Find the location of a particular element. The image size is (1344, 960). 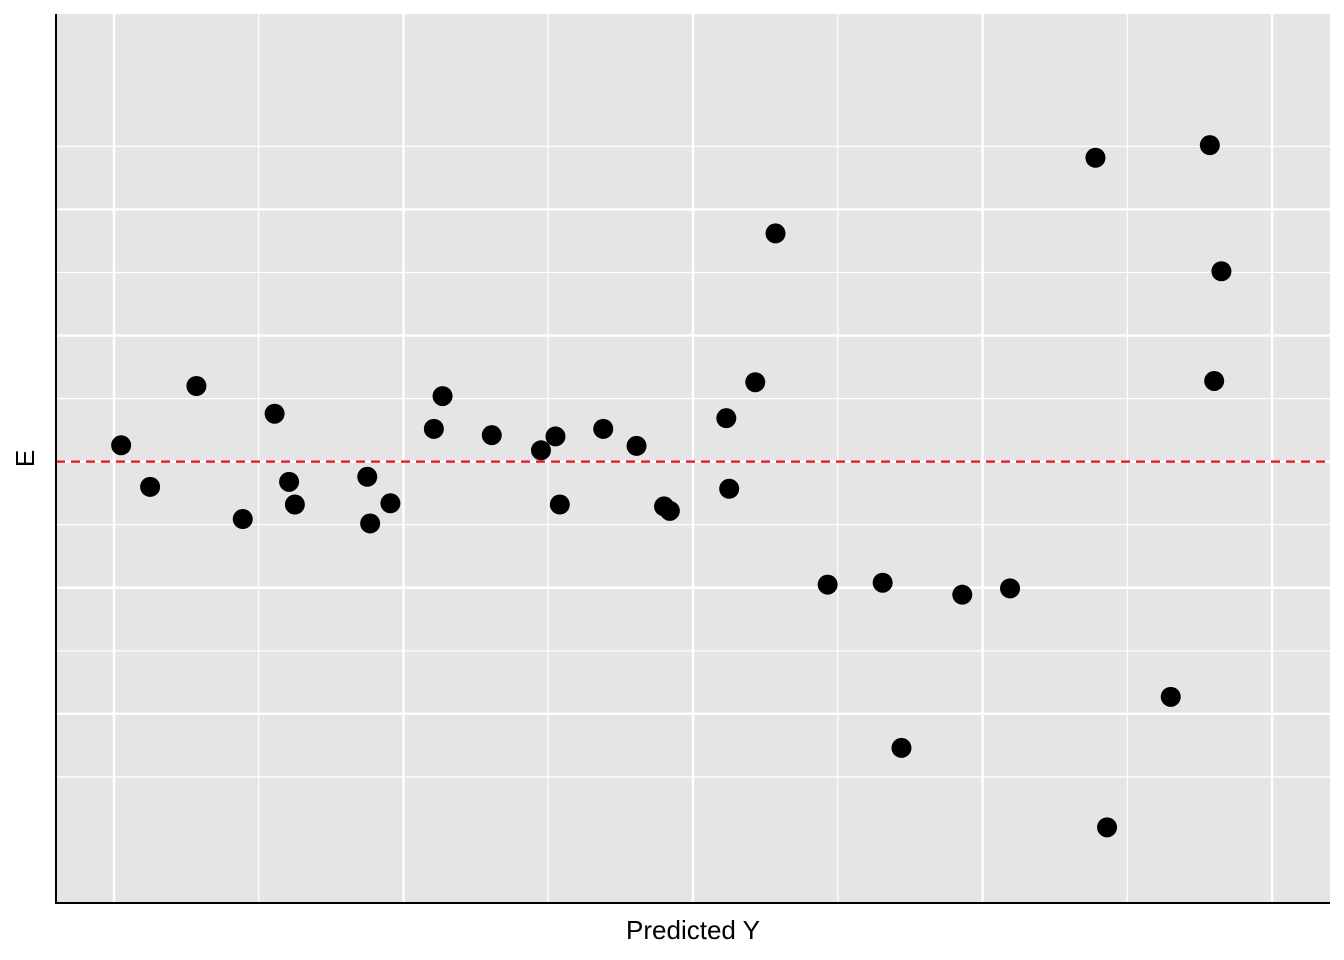

x-axis-title: Predicted Y is located at coordinates (693, 930).